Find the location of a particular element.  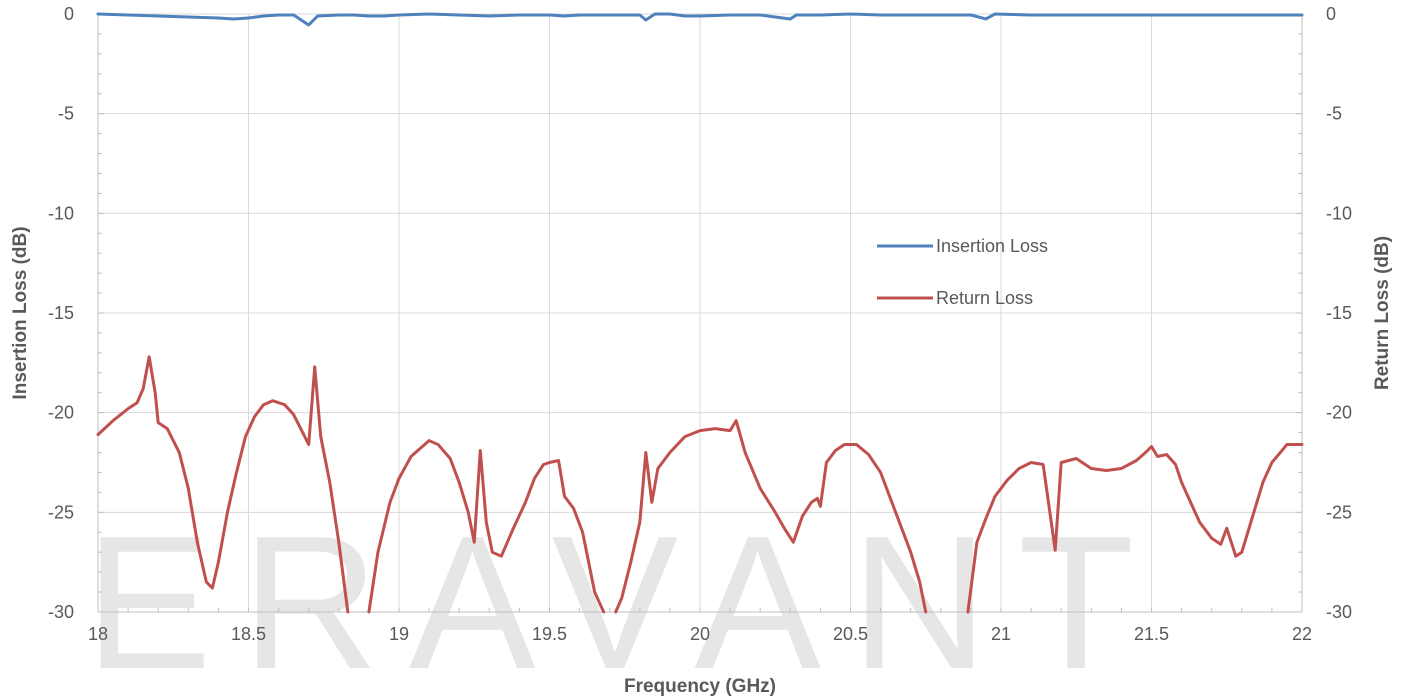

y-axis-right-title: Return Loss (dB) is located at coordinates (1382, 313).